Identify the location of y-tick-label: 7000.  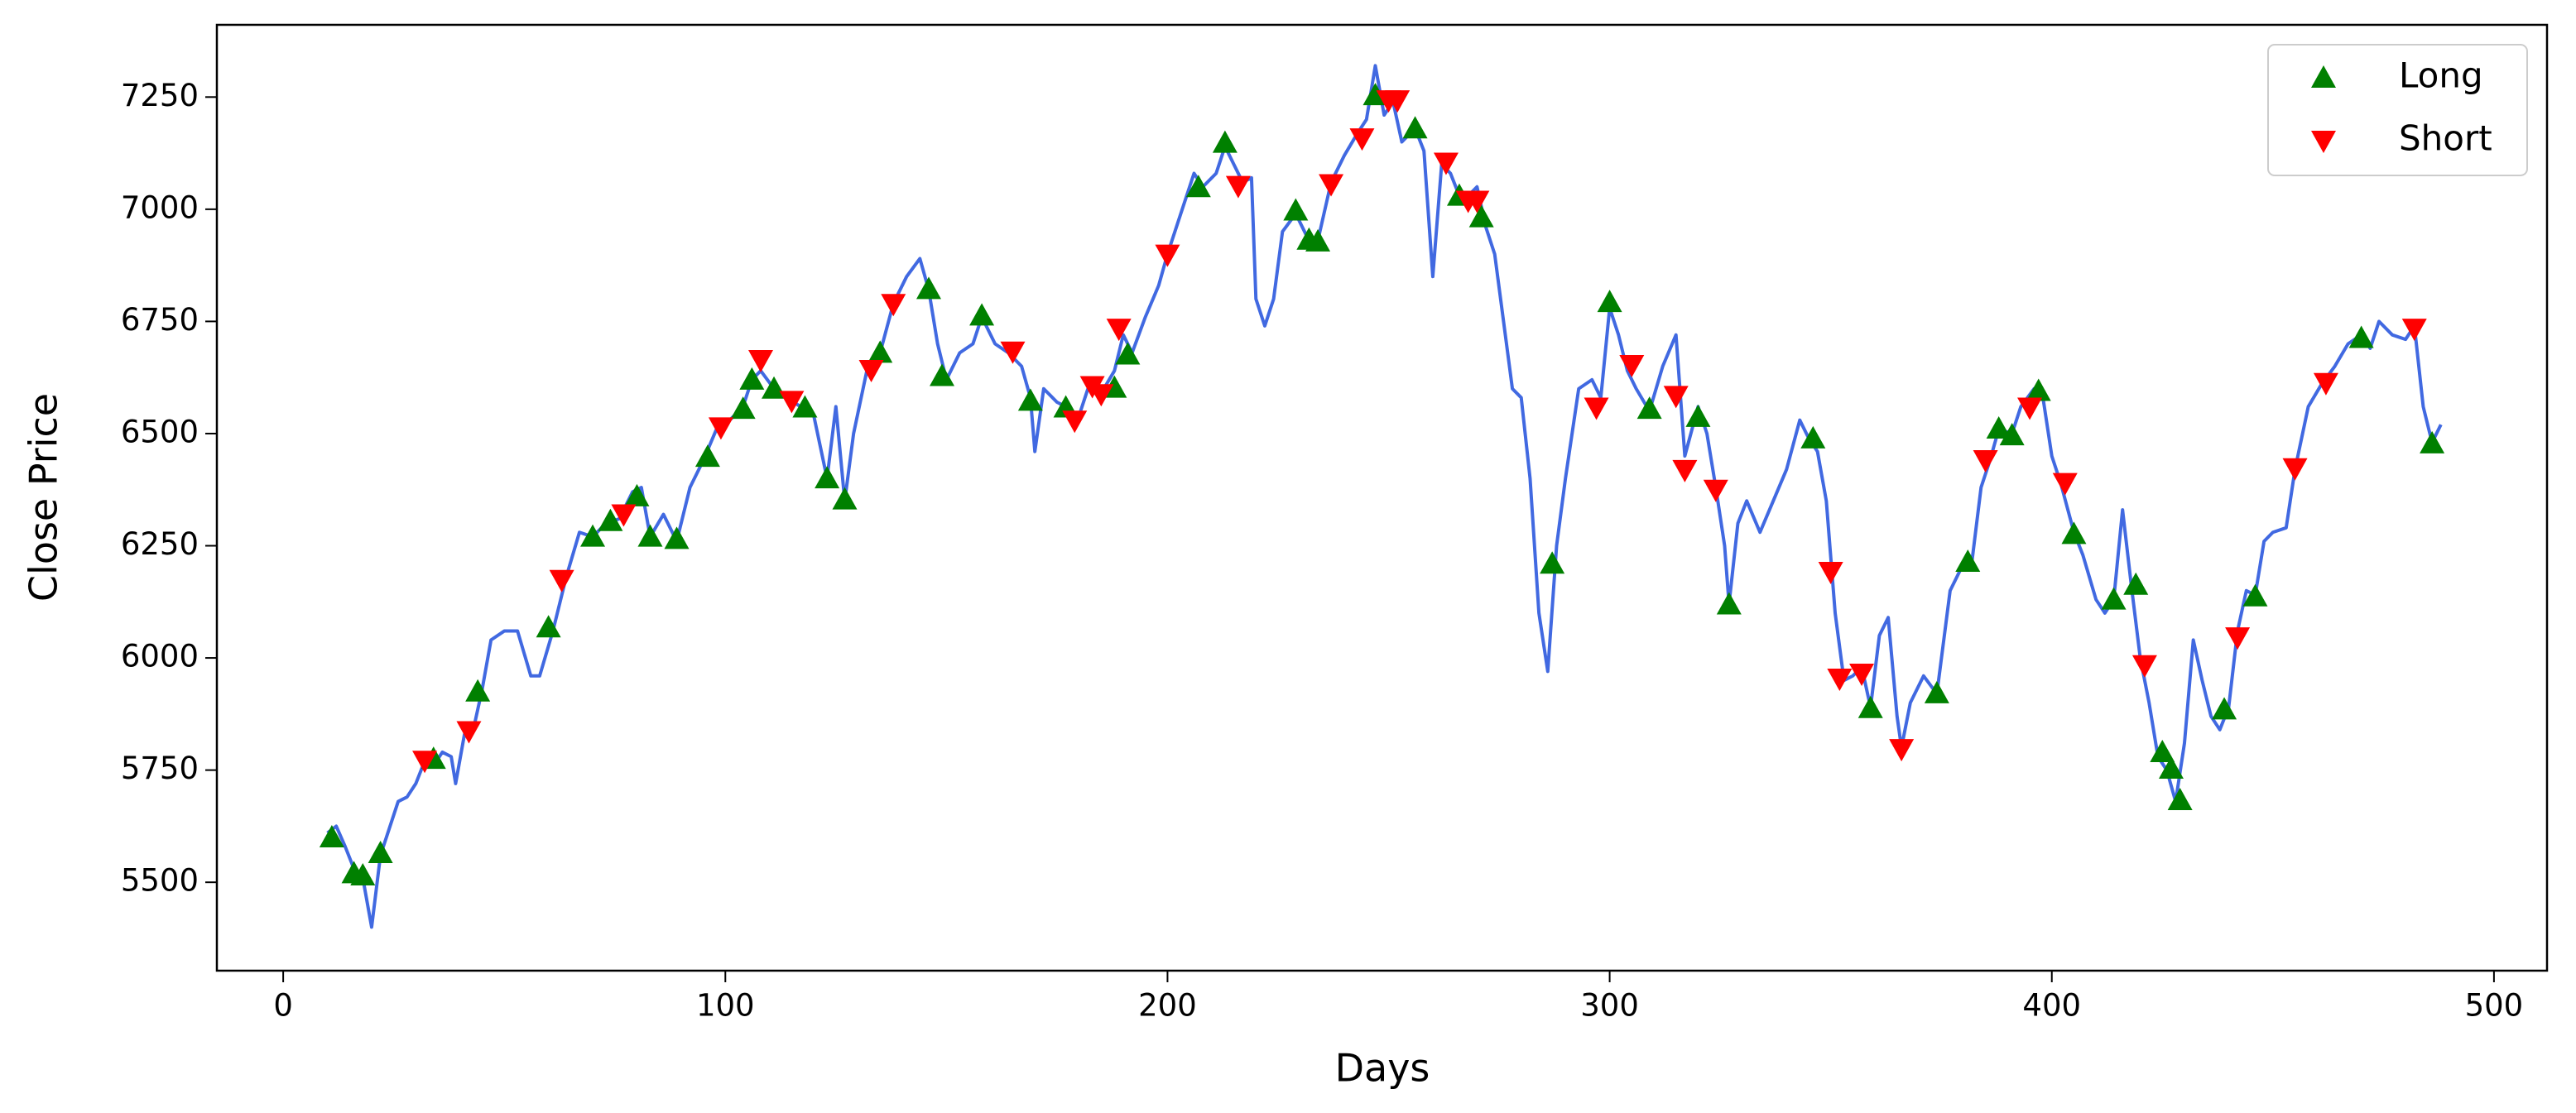
(160, 207).